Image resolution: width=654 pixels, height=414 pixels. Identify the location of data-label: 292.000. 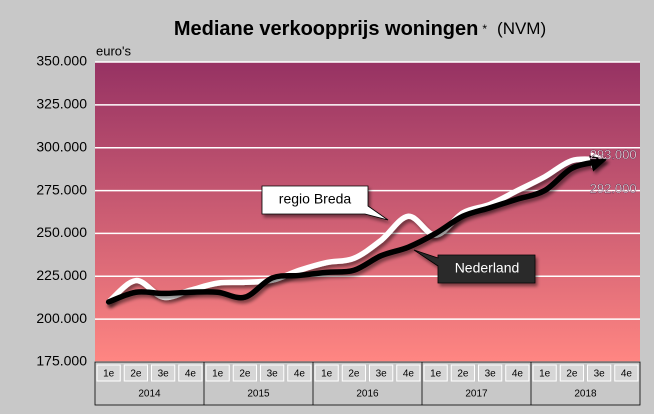
(613, 188).